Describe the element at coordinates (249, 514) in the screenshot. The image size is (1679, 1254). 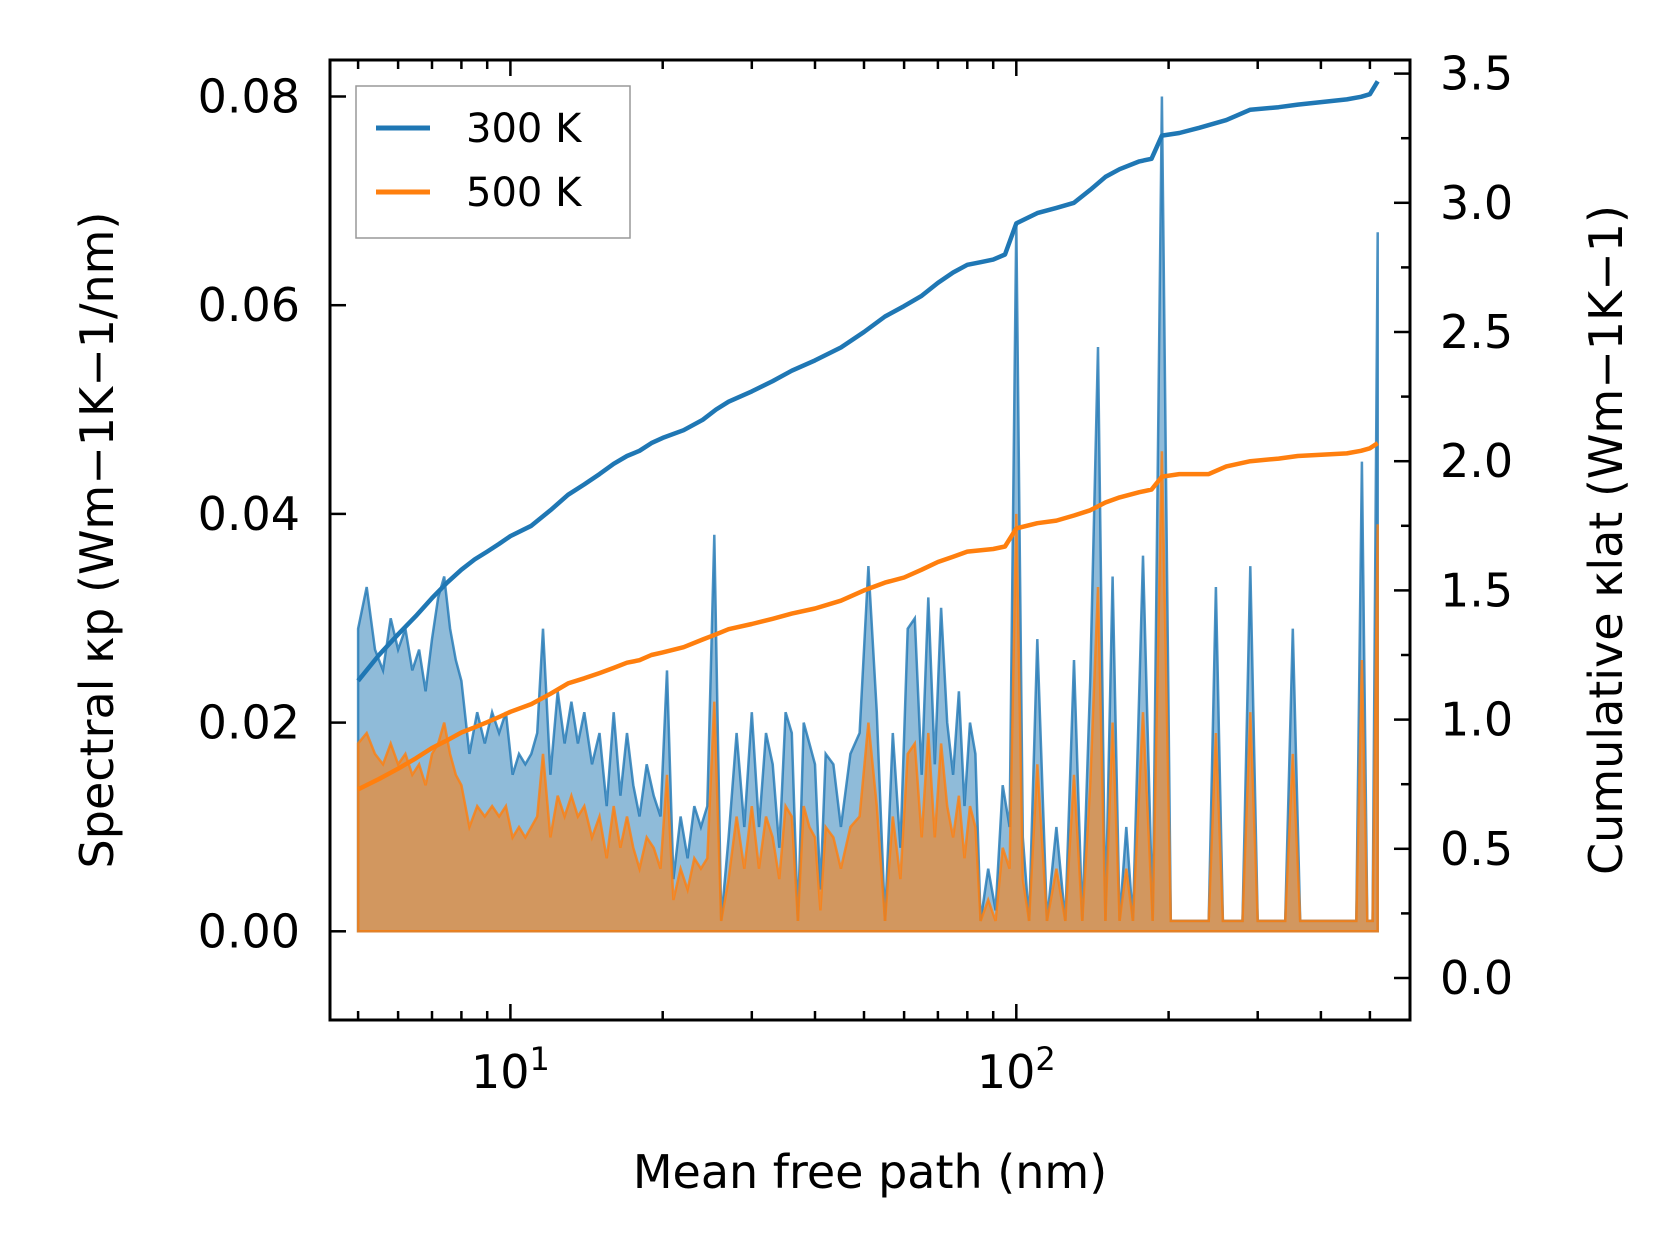
I see `y-left-tick-label: 0.04` at that location.